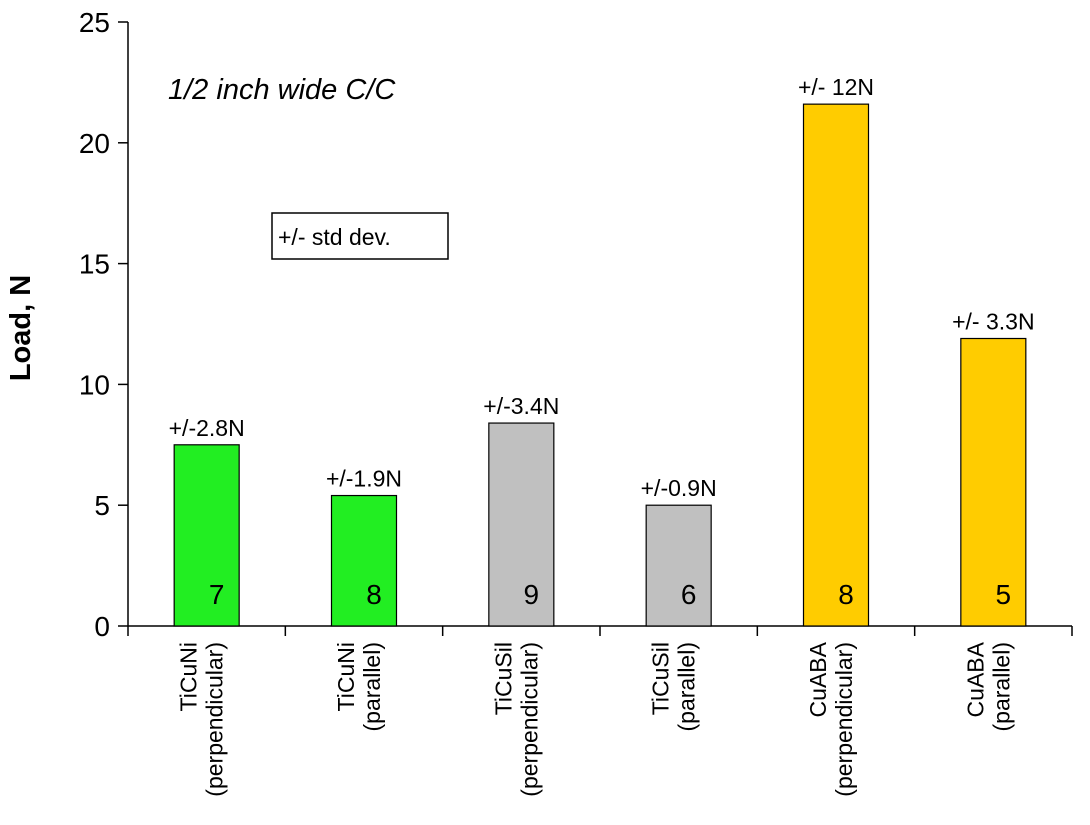 Image resolution: width=1090 pixels, height=825 pixels. I want to click on sample-count-label: 7, so click(217, 594).